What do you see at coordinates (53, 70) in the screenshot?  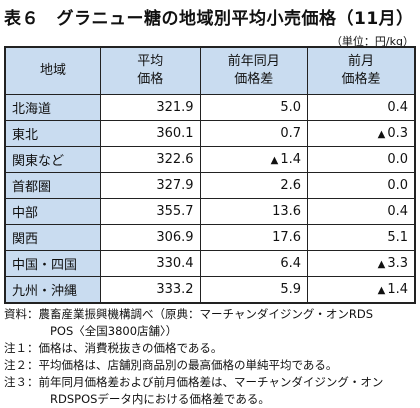 I see `header-region: 地域` at bounding box center [53, 70].